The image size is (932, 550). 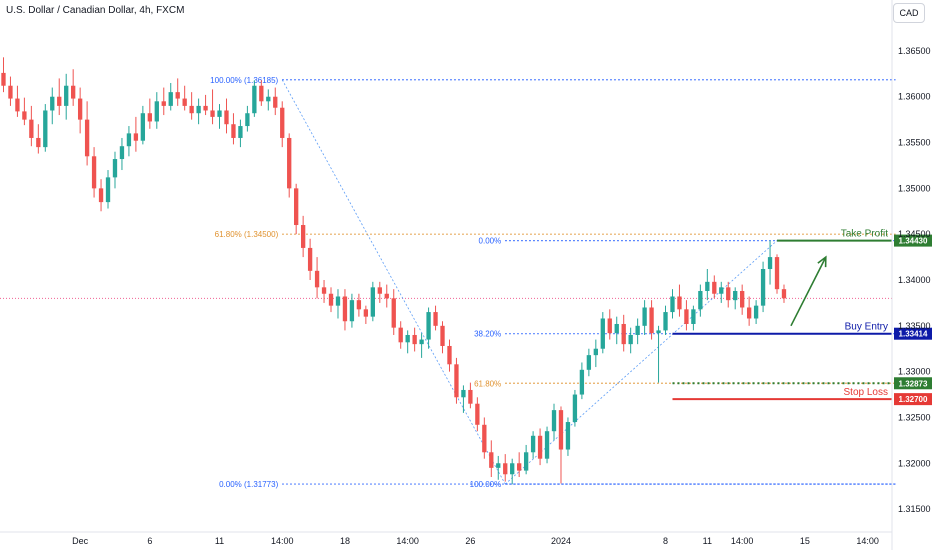 I want to click on x-tick-label: 26, so click(x=470, y=541).